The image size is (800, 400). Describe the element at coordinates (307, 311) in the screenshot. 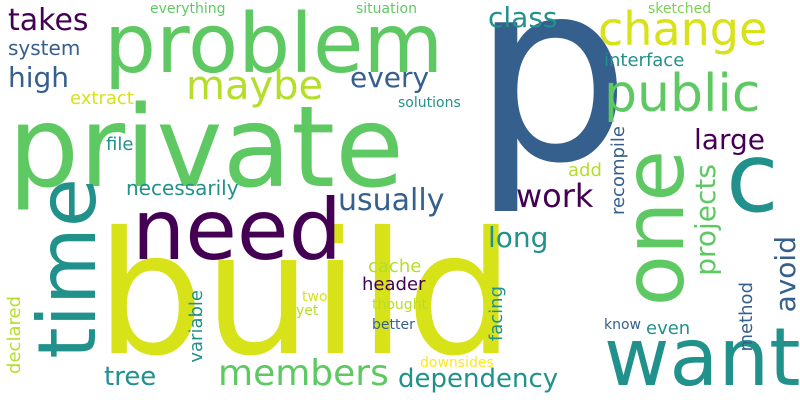

I see `word-yet: yet` at that location.